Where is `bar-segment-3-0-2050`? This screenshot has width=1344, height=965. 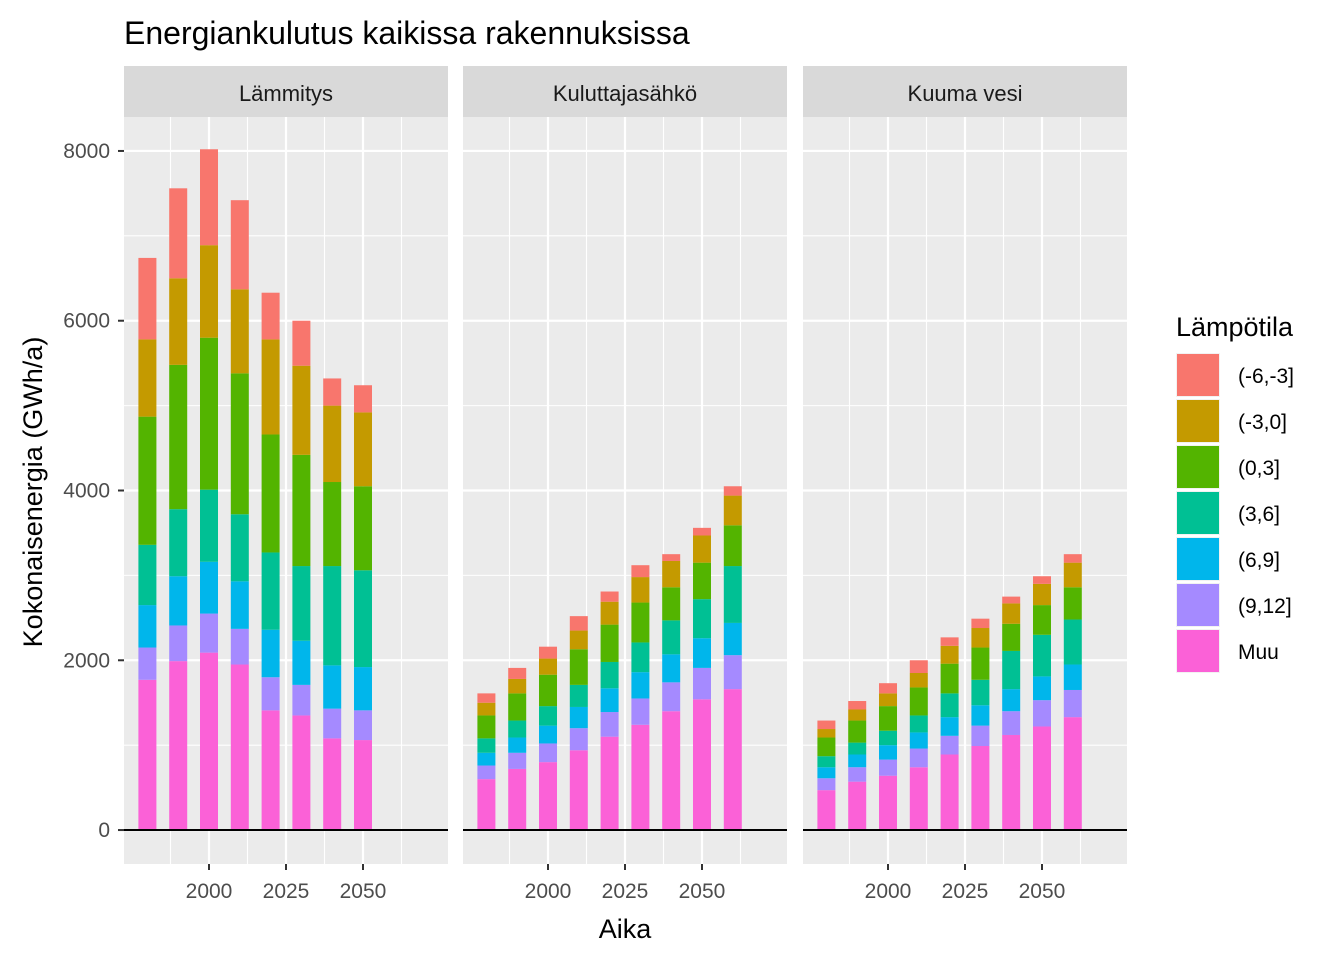
bar-segment-3-0-2050 is located at coordinates (701, 549).